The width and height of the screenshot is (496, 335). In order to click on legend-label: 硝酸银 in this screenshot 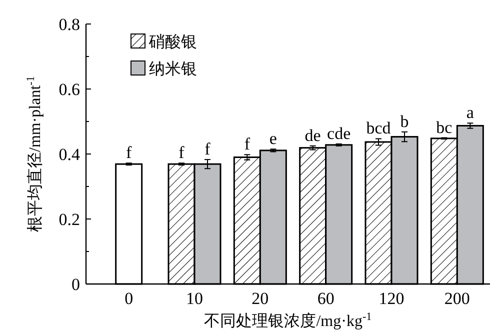, I will do `click(172, 42)`.